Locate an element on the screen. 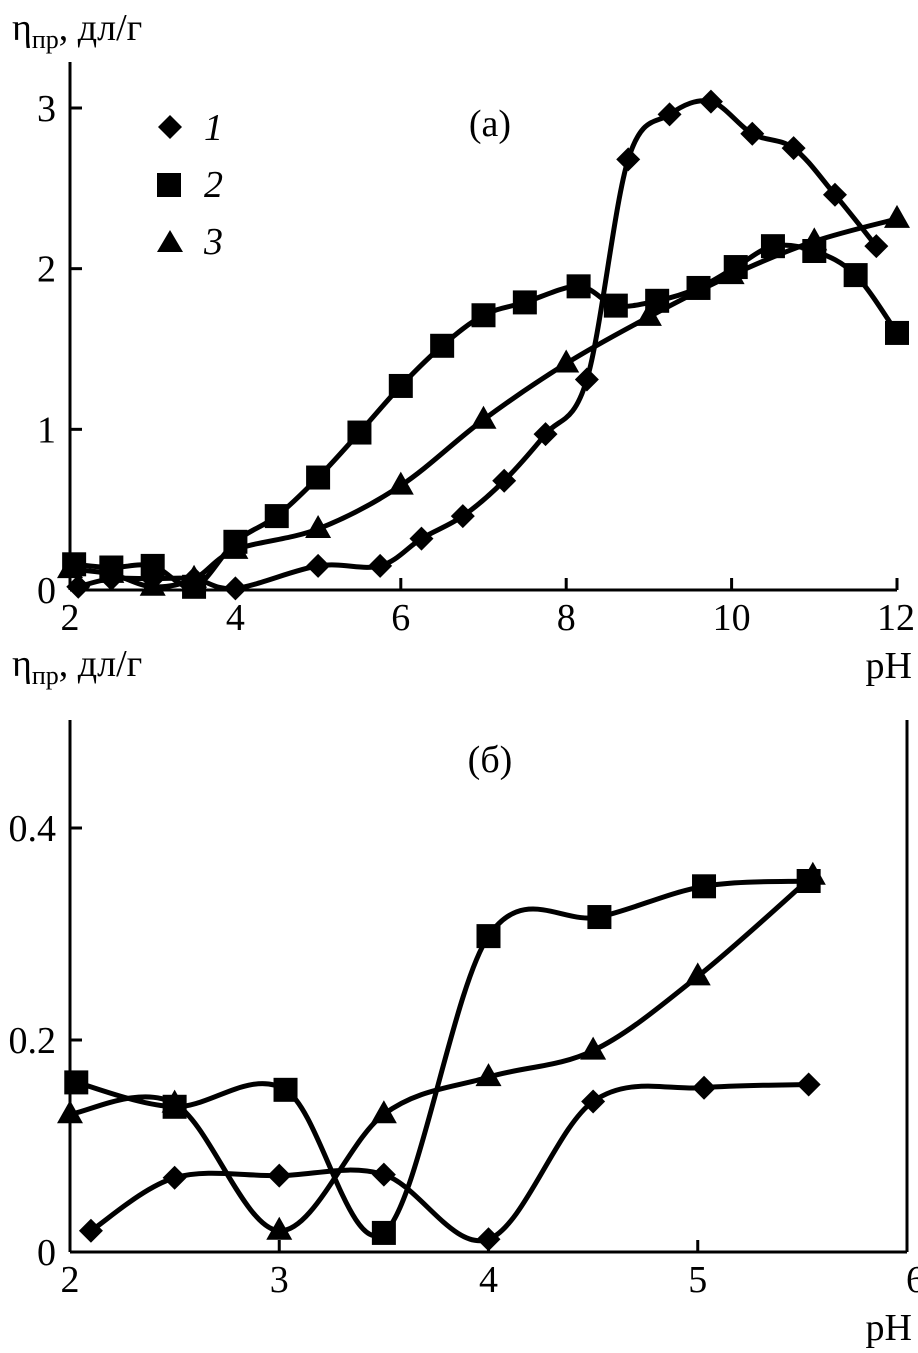  y-tick-label: 3 is located at coordinates (46, 109).